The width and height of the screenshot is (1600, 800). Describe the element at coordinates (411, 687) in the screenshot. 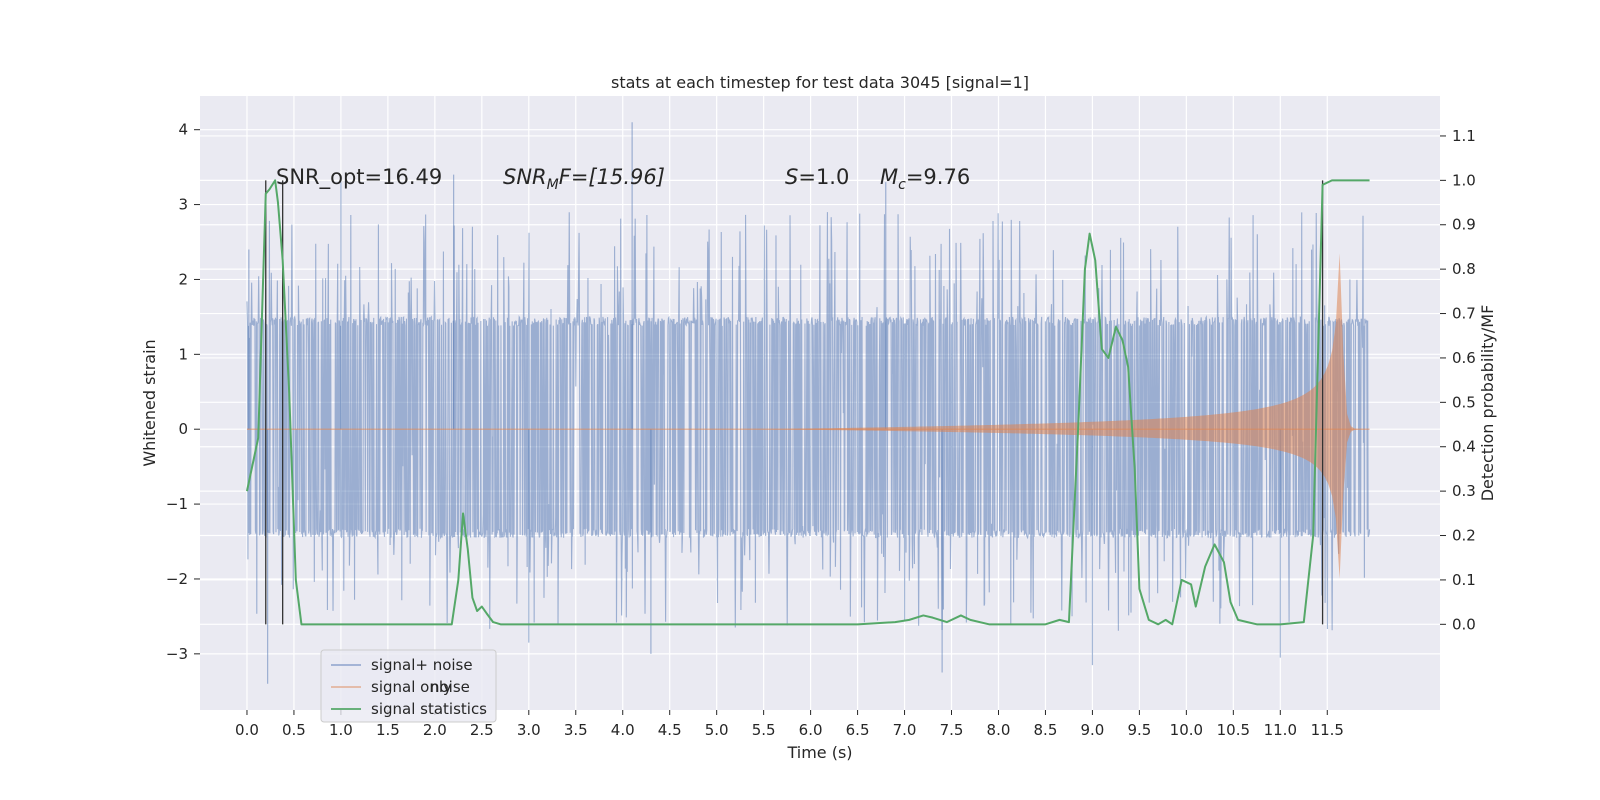

I see `legend-label-signal: signal only` at that location.